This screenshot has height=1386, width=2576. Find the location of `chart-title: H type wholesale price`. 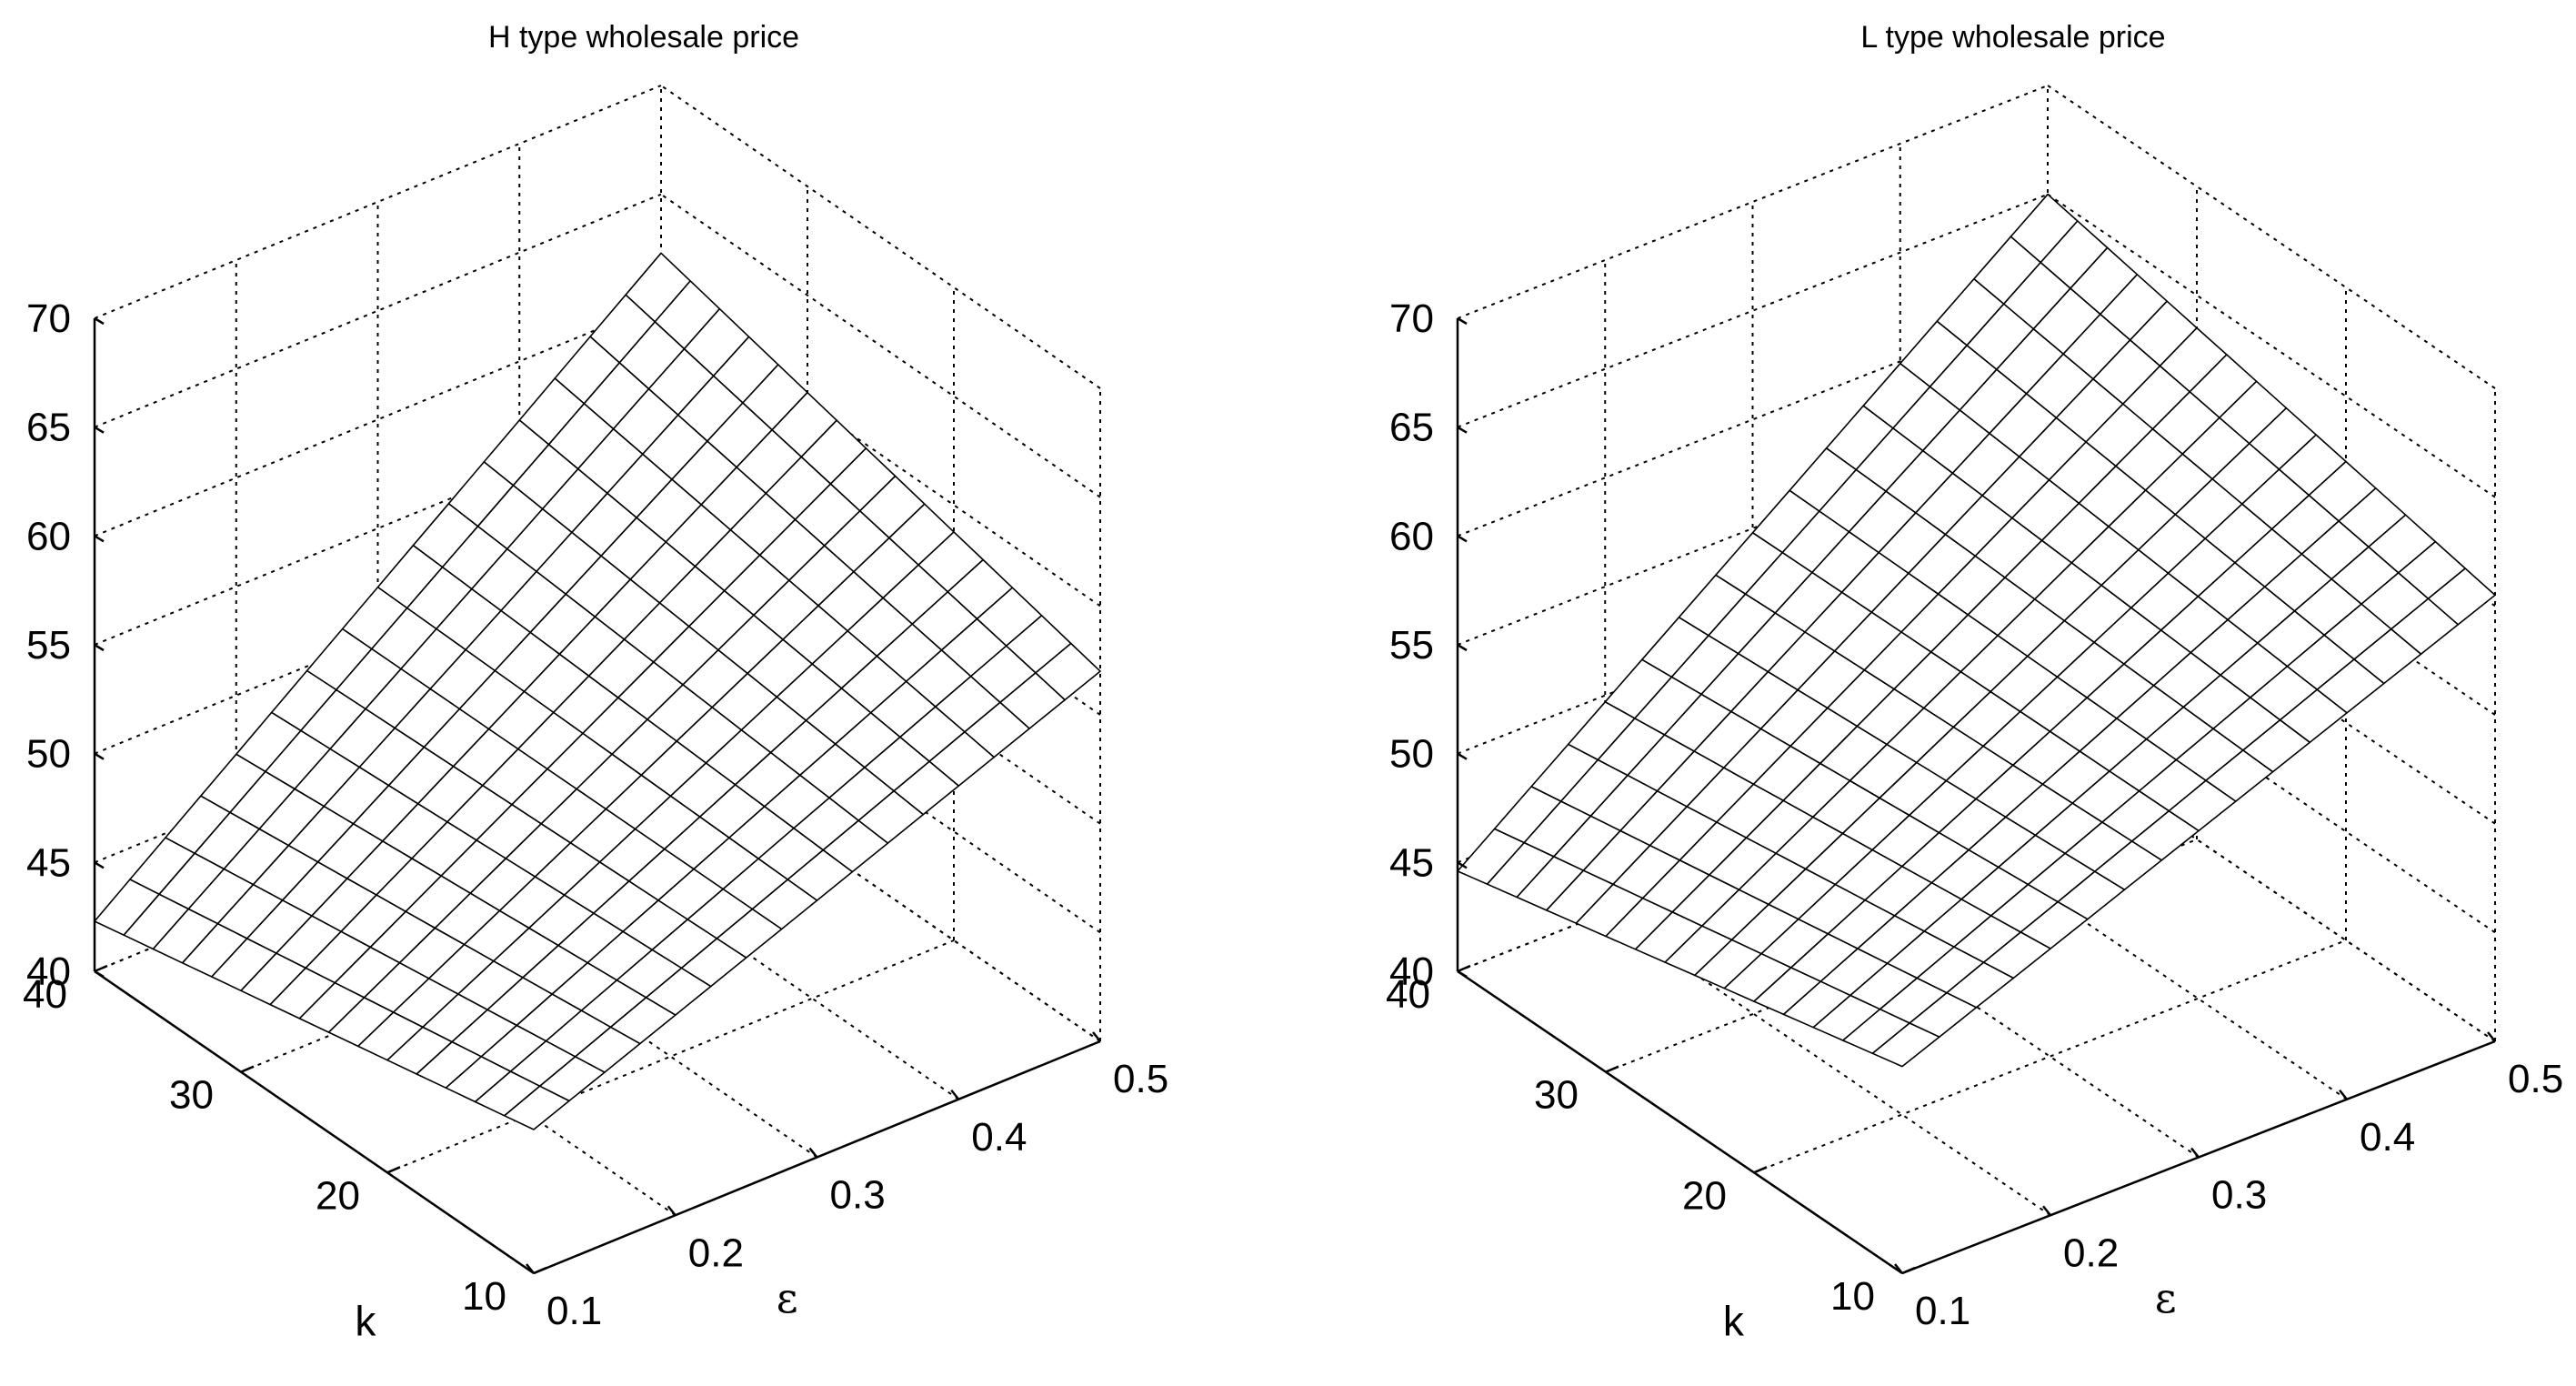

chart-title: H type wholesale price is located at coordinates (643, 38).